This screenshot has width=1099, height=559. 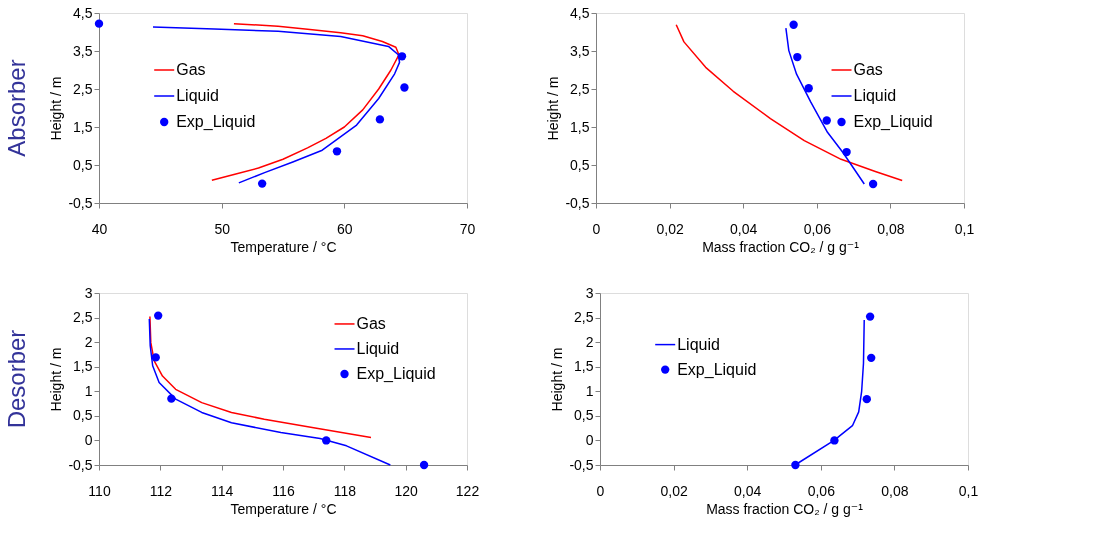 What do you see at coordinates (283, 490) in the screenshot?
I see `x-tick-label: 116` at bounding box center [283, 490].